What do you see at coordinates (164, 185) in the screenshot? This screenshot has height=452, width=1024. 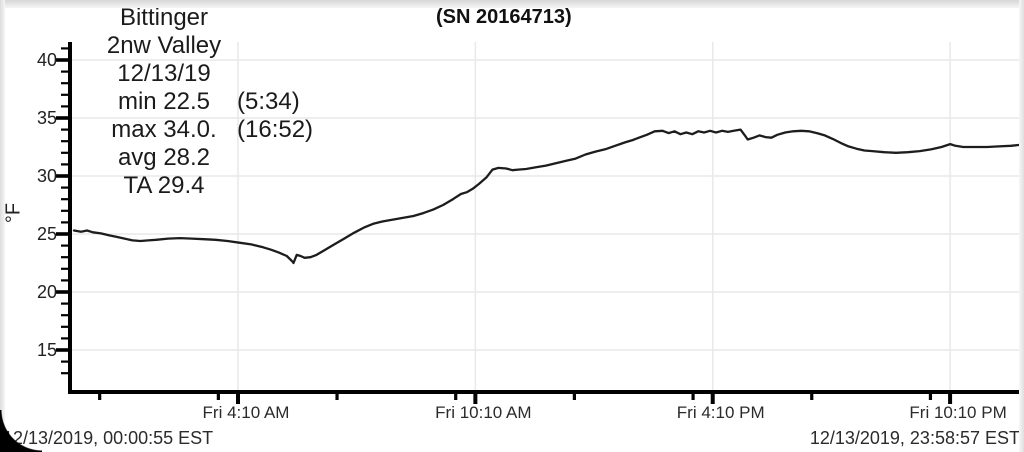 I see `ta-value: TA 29.4` at bounding box center [164, 185].